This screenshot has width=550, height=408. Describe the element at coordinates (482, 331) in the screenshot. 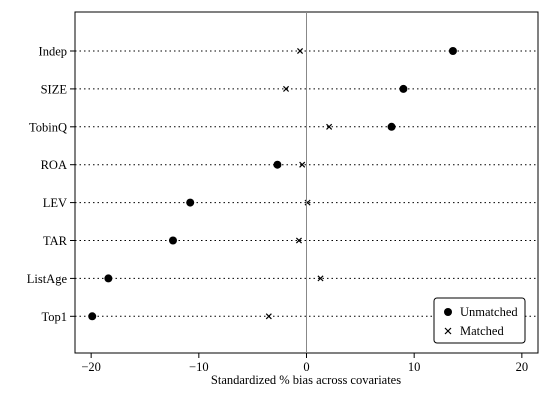

I see `legend-matched-label: Matched` at that location.